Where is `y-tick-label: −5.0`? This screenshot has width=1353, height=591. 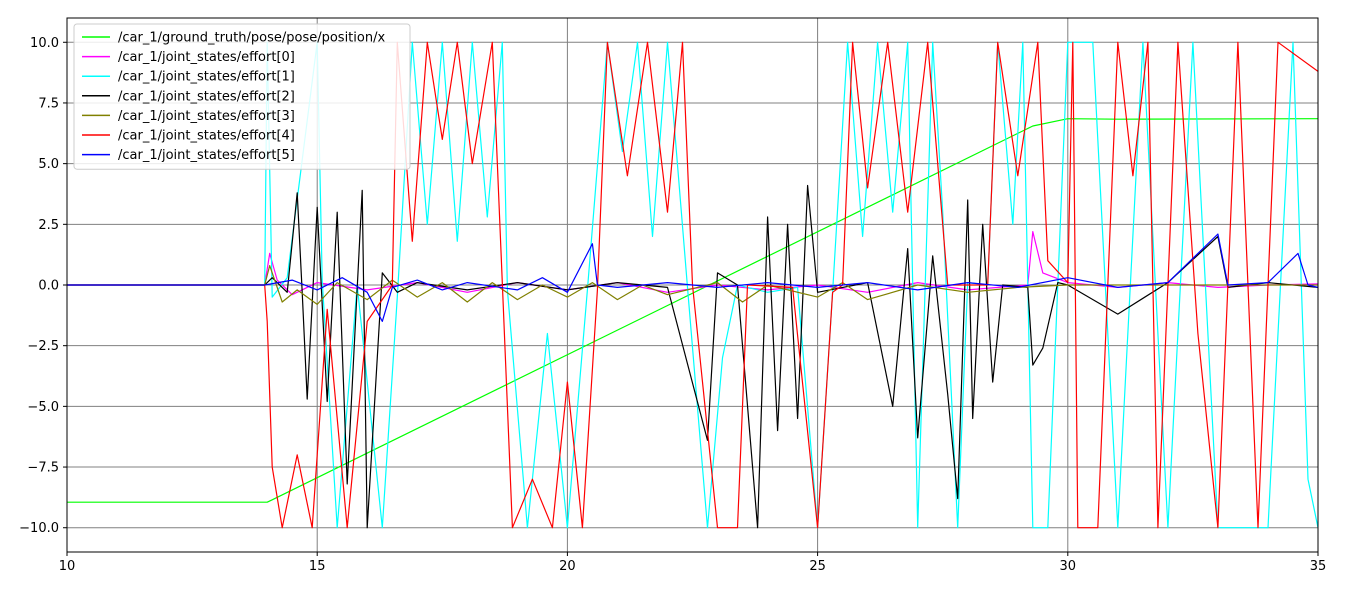
y-tick-label: −5.0 is located at coordinates (43, 407).